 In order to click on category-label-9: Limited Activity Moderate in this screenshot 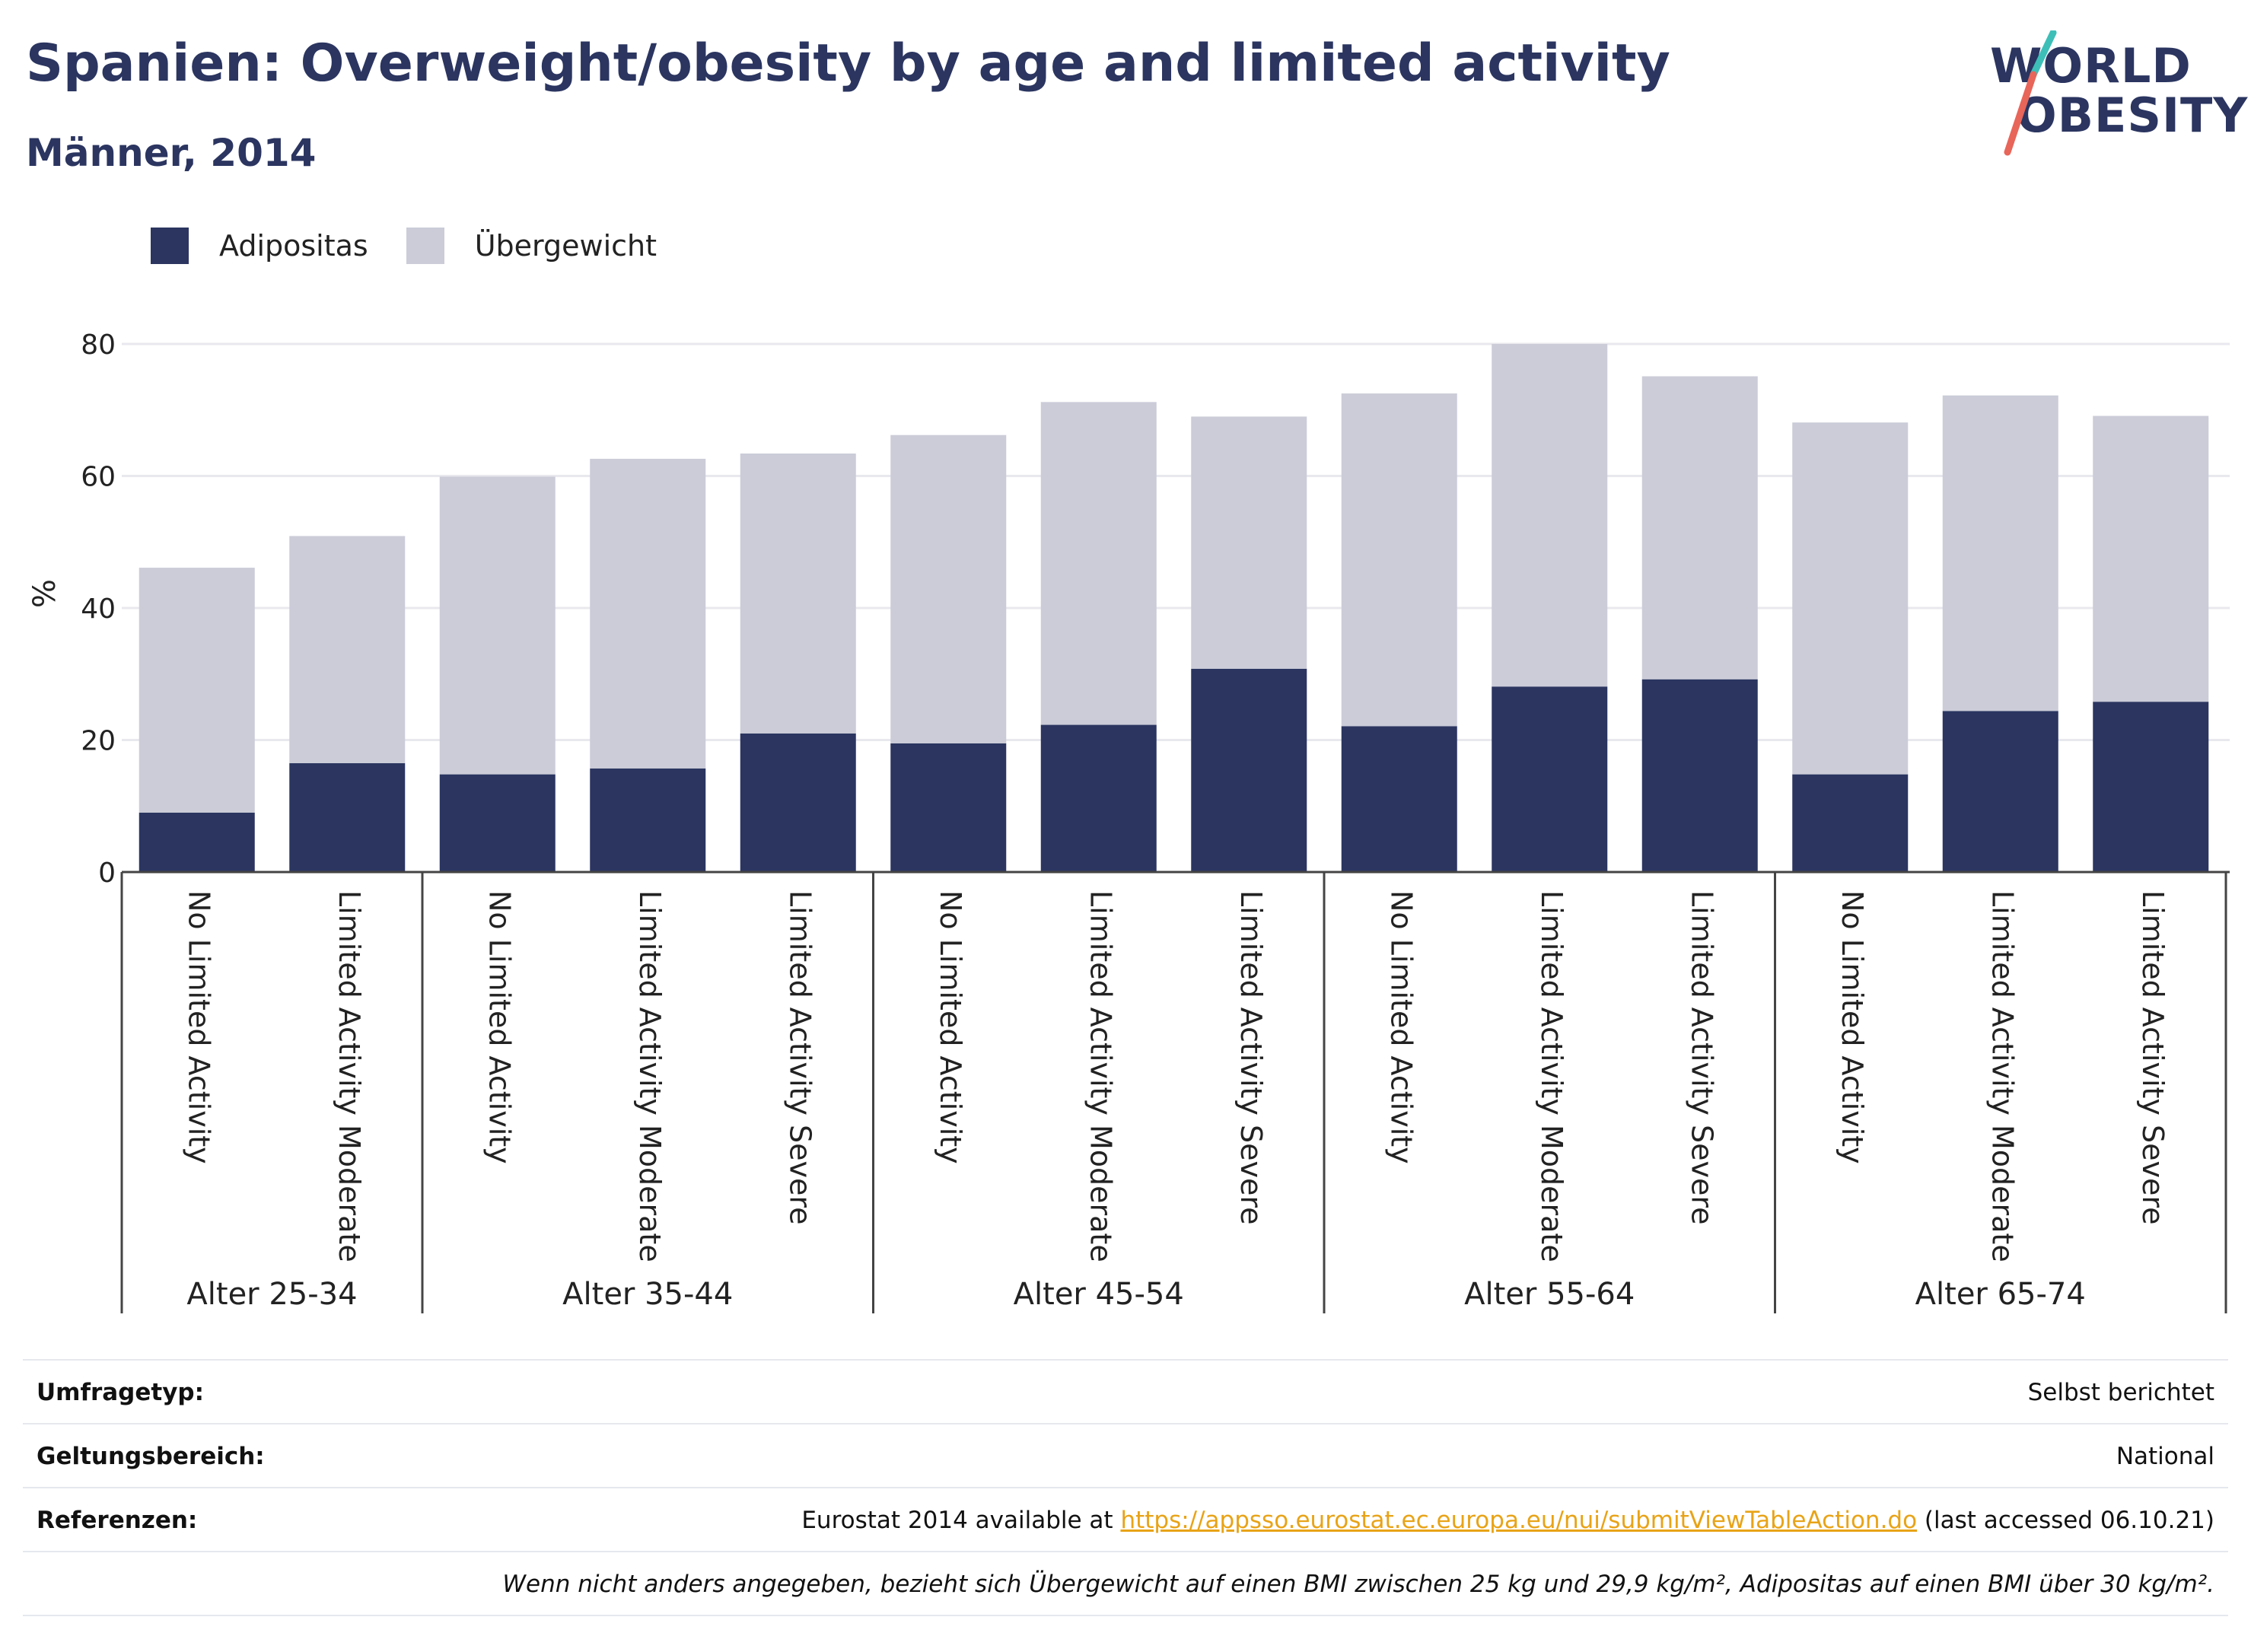, I will do `click(1551, 1076)`.